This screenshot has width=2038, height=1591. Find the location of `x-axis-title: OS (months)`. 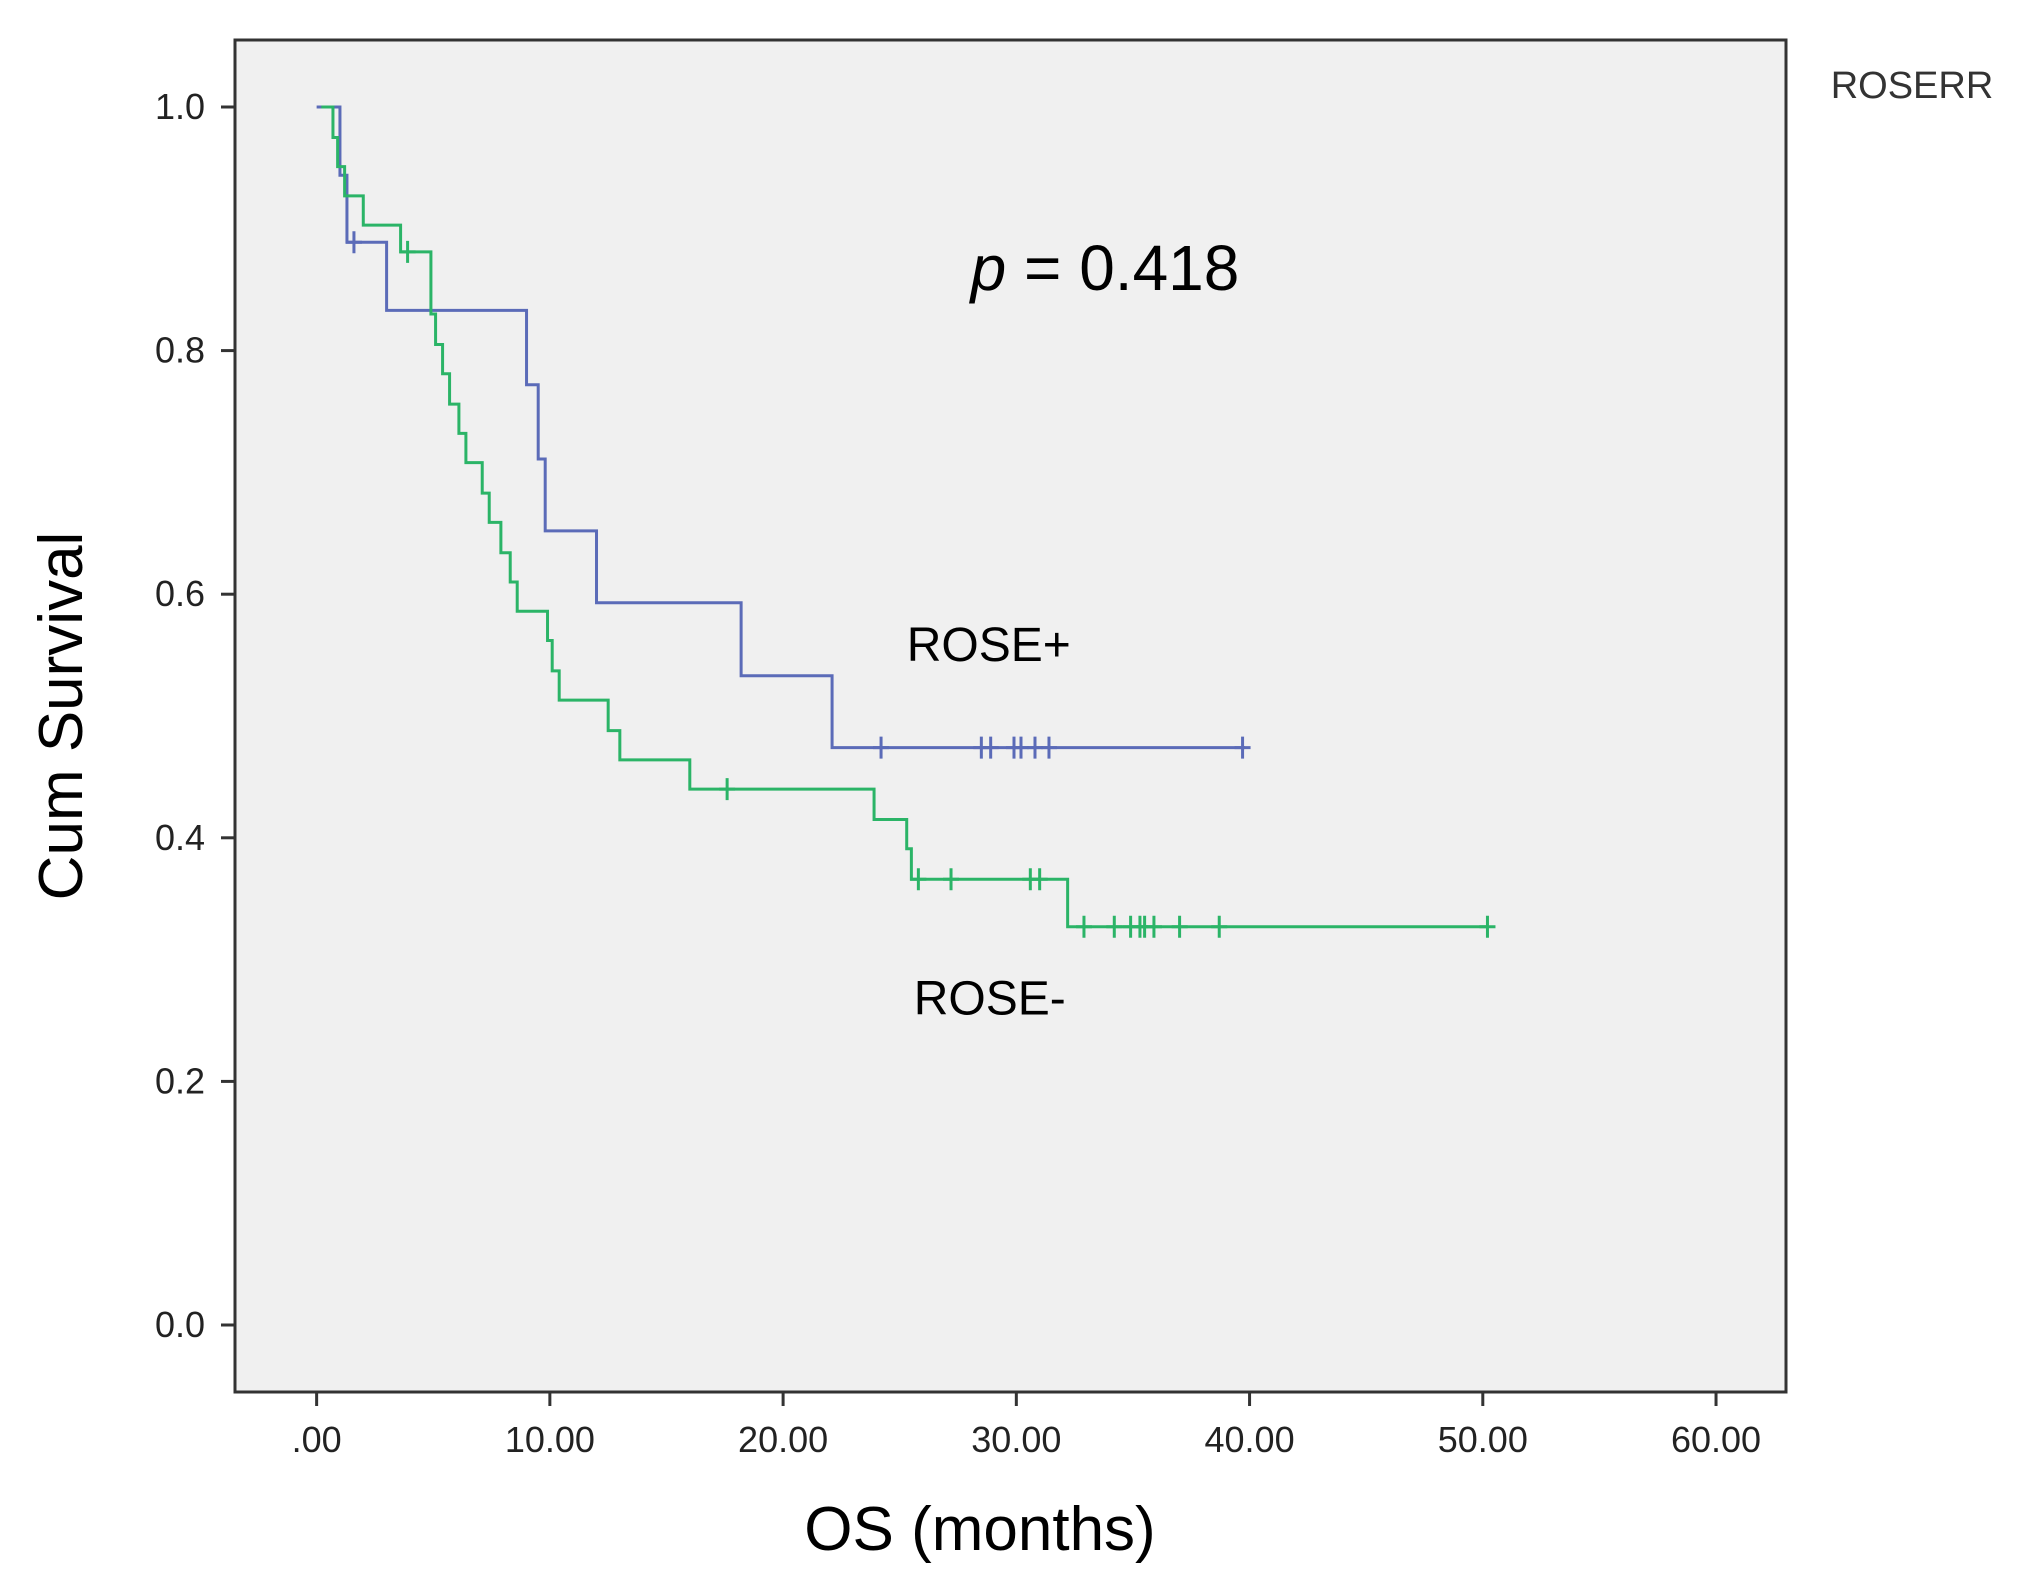

x-axis-title: OS (months) is located at coordinates (979, 1529).